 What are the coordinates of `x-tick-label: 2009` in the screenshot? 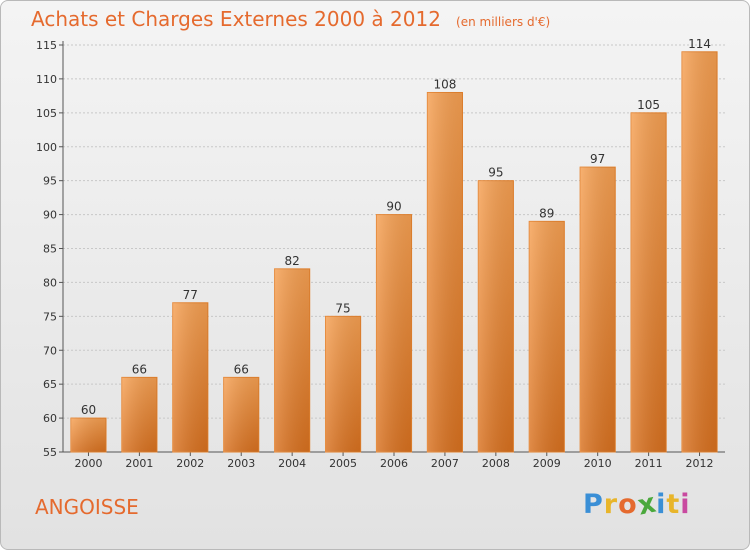 It's located at (547, 463).